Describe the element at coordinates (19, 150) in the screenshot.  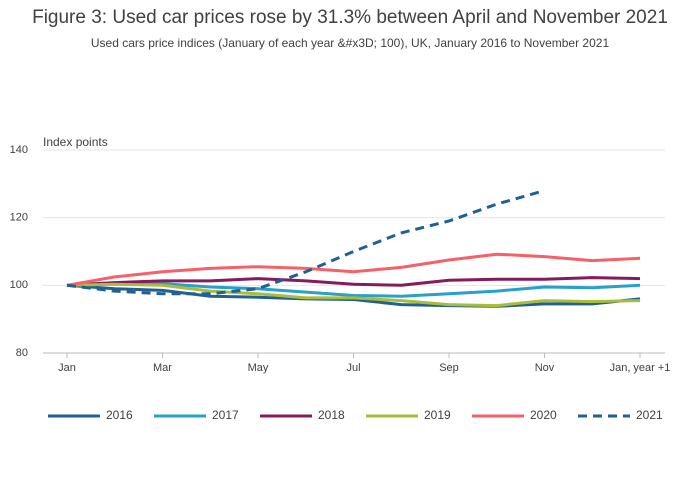
I see `y-tick-label: 140` at that location.